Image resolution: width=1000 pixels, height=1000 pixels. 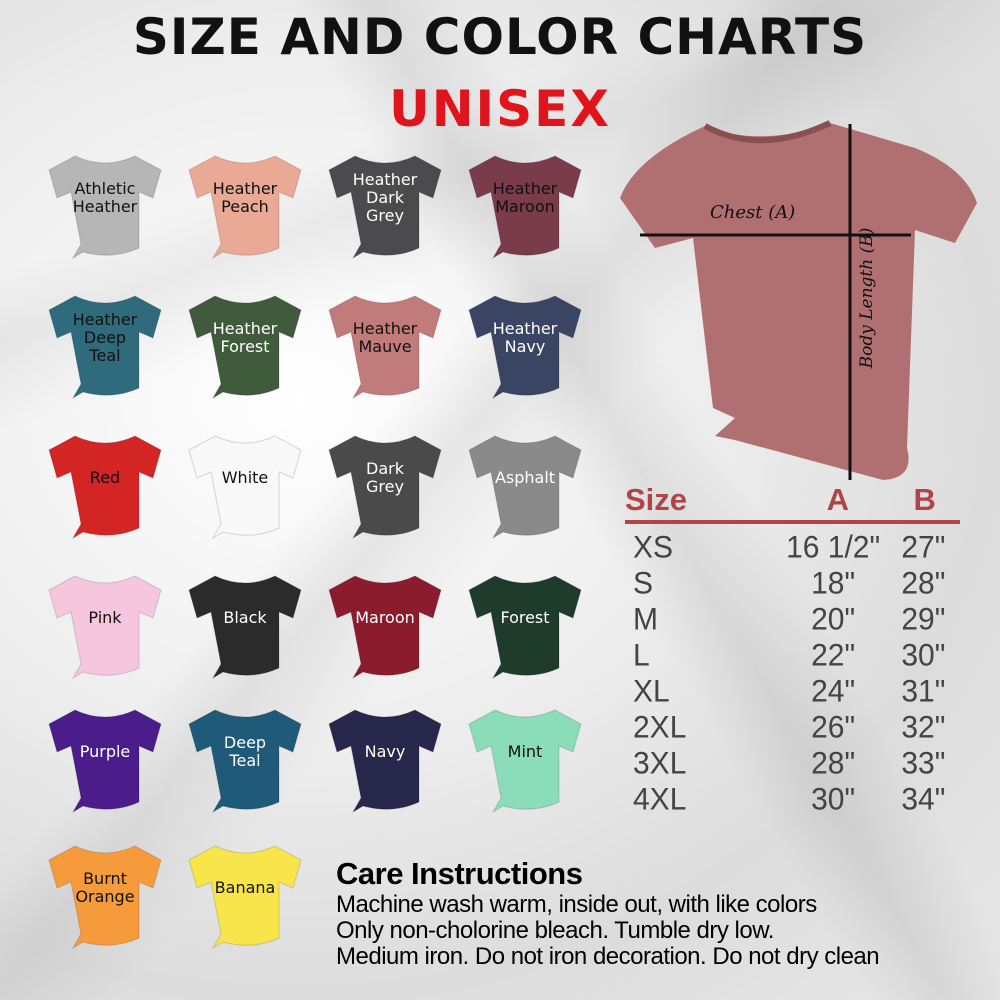 What do you see at coordinates (833, 547) in the screenshot?
I see `chest-cell: 16 1/2"` at bounding box center [833, 547].